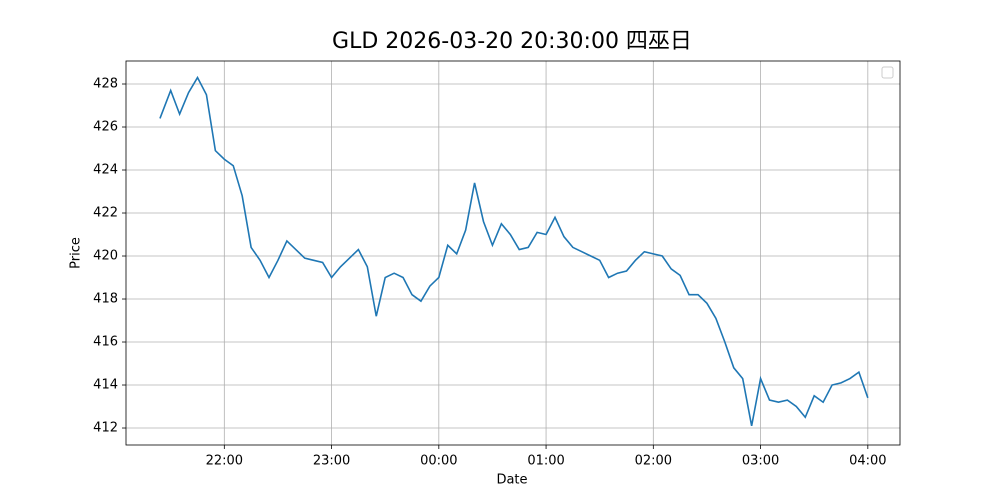 The width and height of the screenshot is (1000, 500). I want to click on chart-title: GLD 2026-03-20 20:30:00 四巫日, so click(512, 41).